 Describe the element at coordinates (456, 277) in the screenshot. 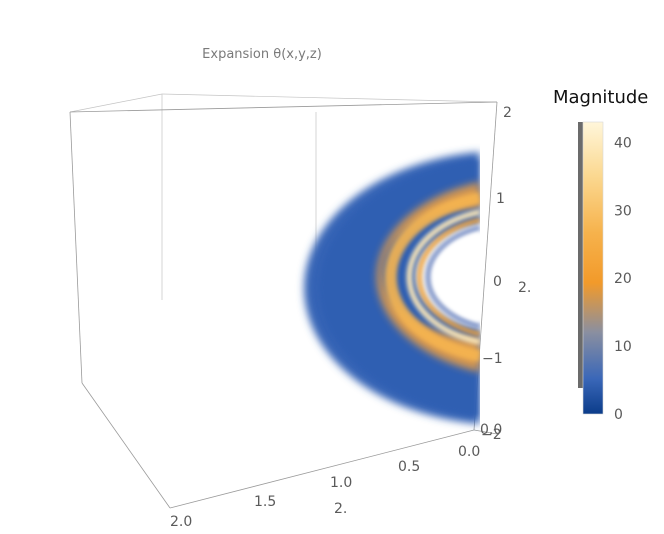

I see `shell-hole` at that location.